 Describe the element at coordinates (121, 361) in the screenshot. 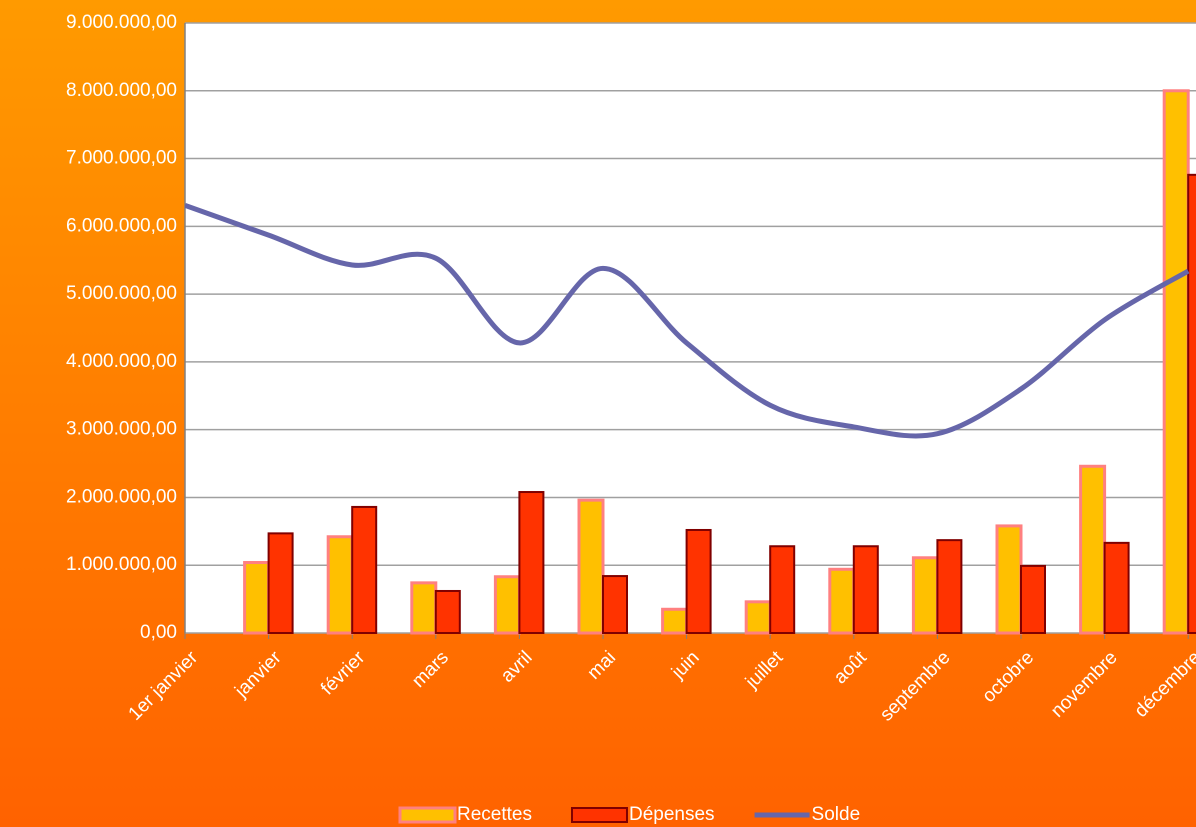

I see `y-tick-label: 4.000.000,00` at that location.